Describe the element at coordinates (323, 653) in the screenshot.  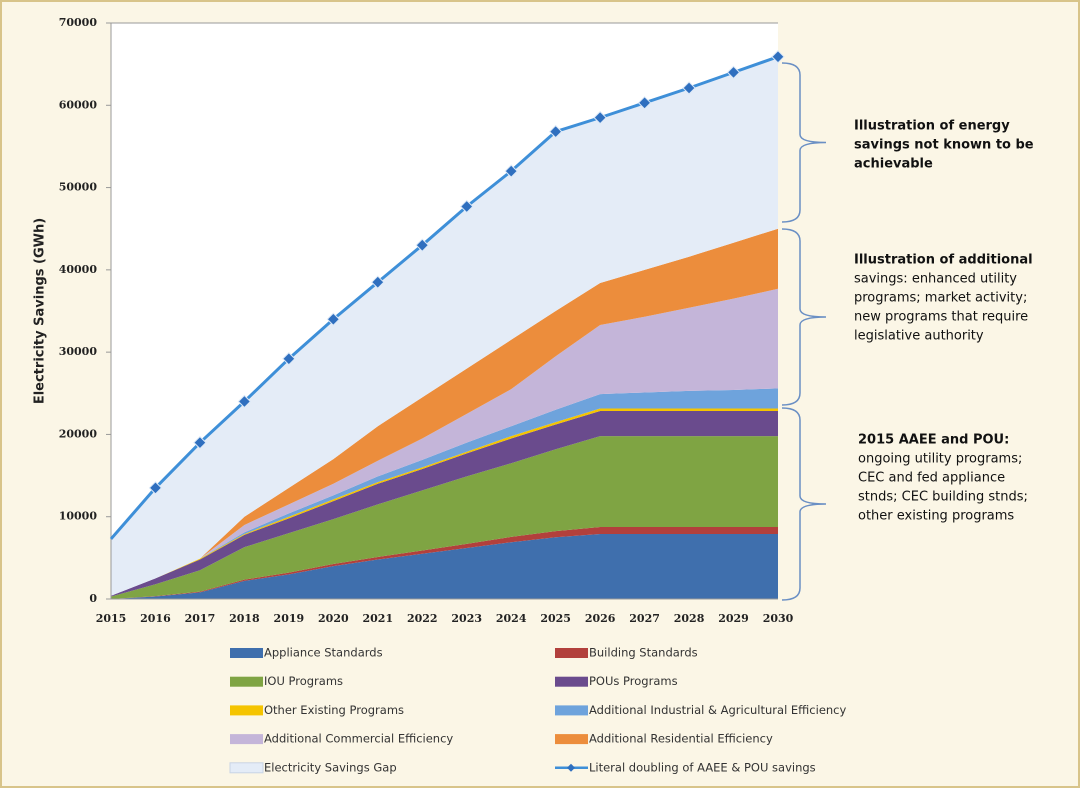
I see `legend-label: Appliance Standards` at that location.